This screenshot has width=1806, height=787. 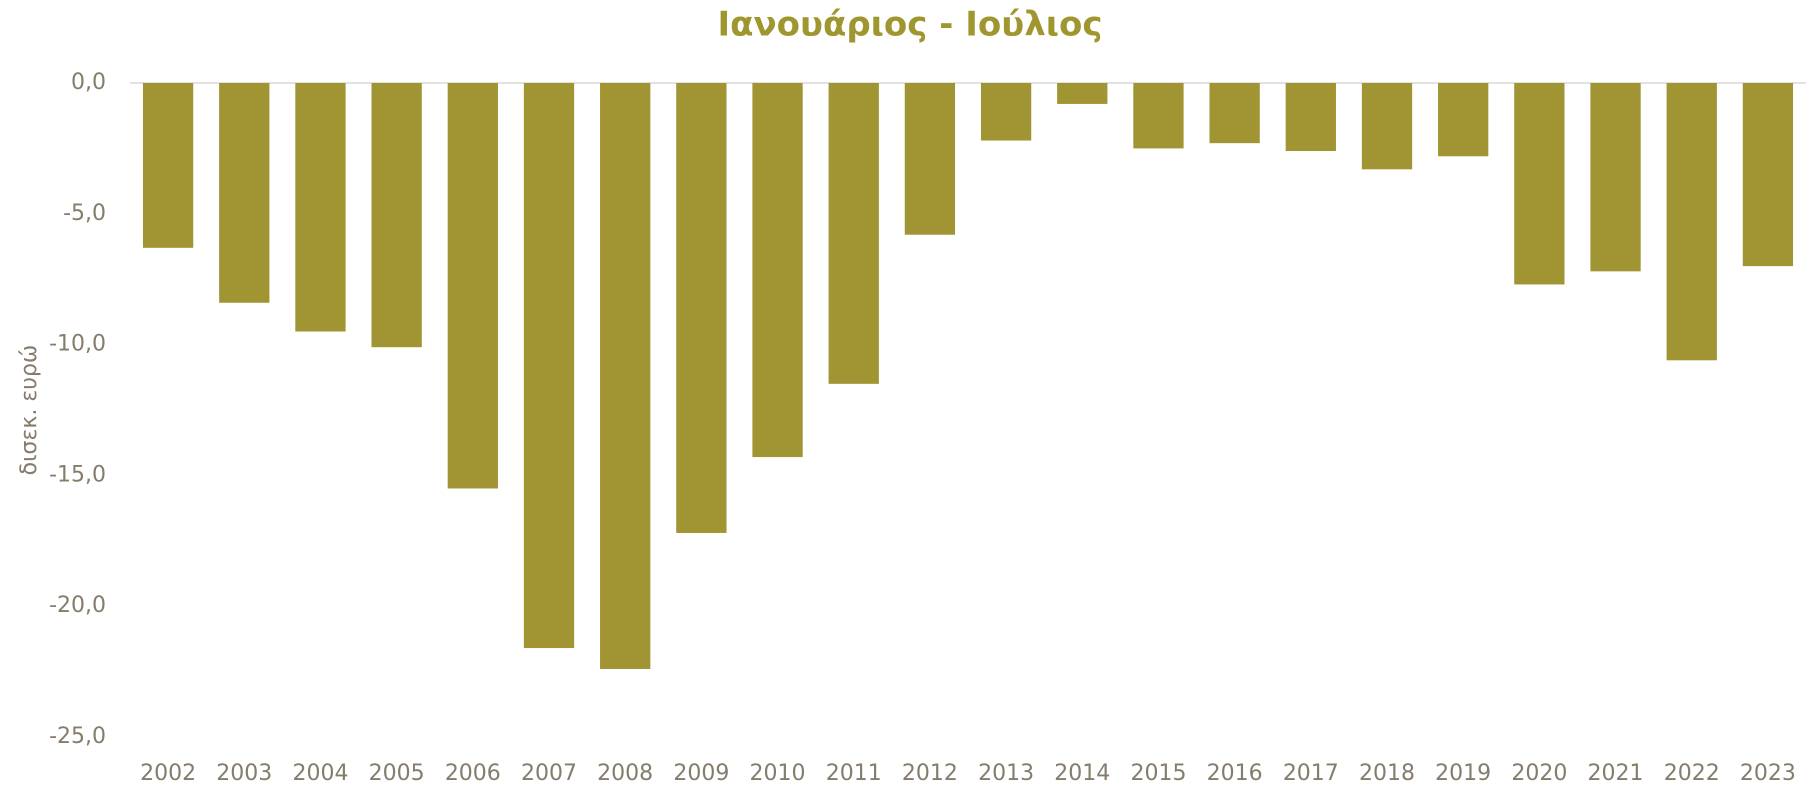 I want to click on x-tick-label: 2005, so click(x=397, y=773).